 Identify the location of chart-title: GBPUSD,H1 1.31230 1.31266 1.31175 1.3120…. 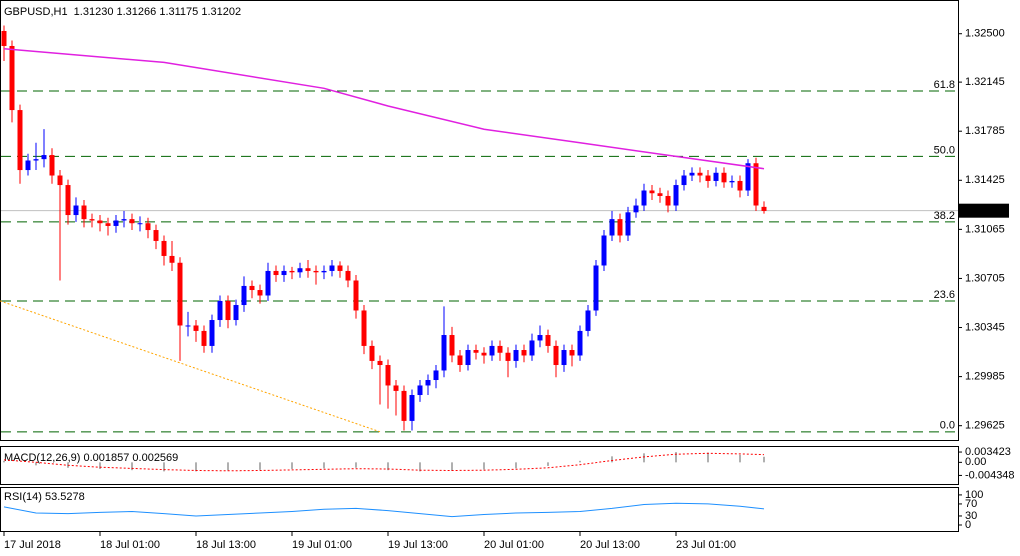
(122, 12).